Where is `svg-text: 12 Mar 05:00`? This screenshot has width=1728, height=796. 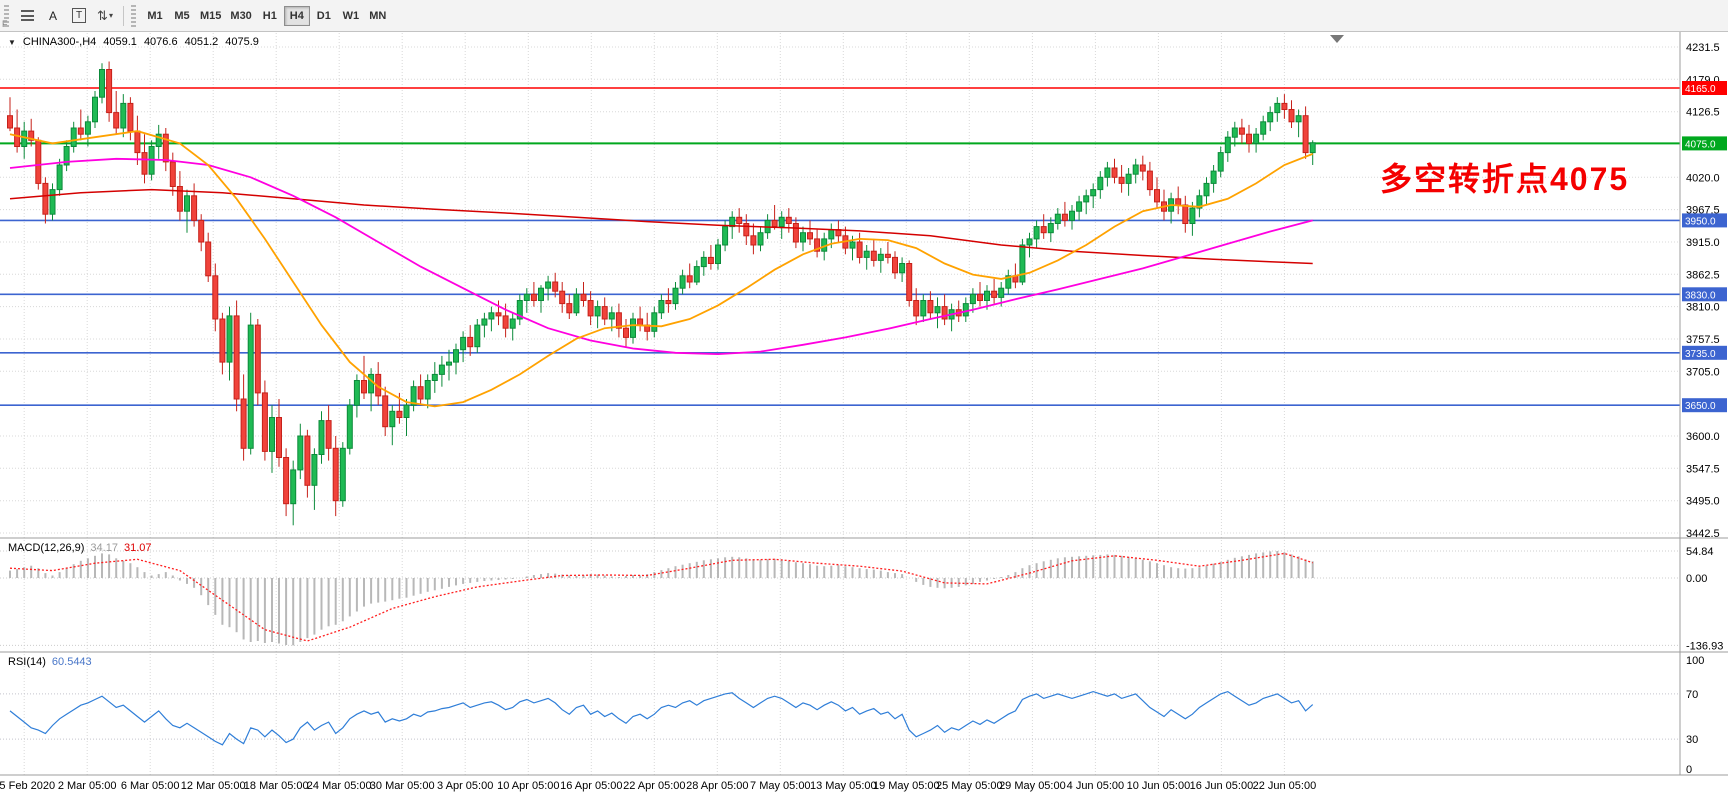
svg-text: 12 Mar 05:00 is located at coordinates (213, 786).